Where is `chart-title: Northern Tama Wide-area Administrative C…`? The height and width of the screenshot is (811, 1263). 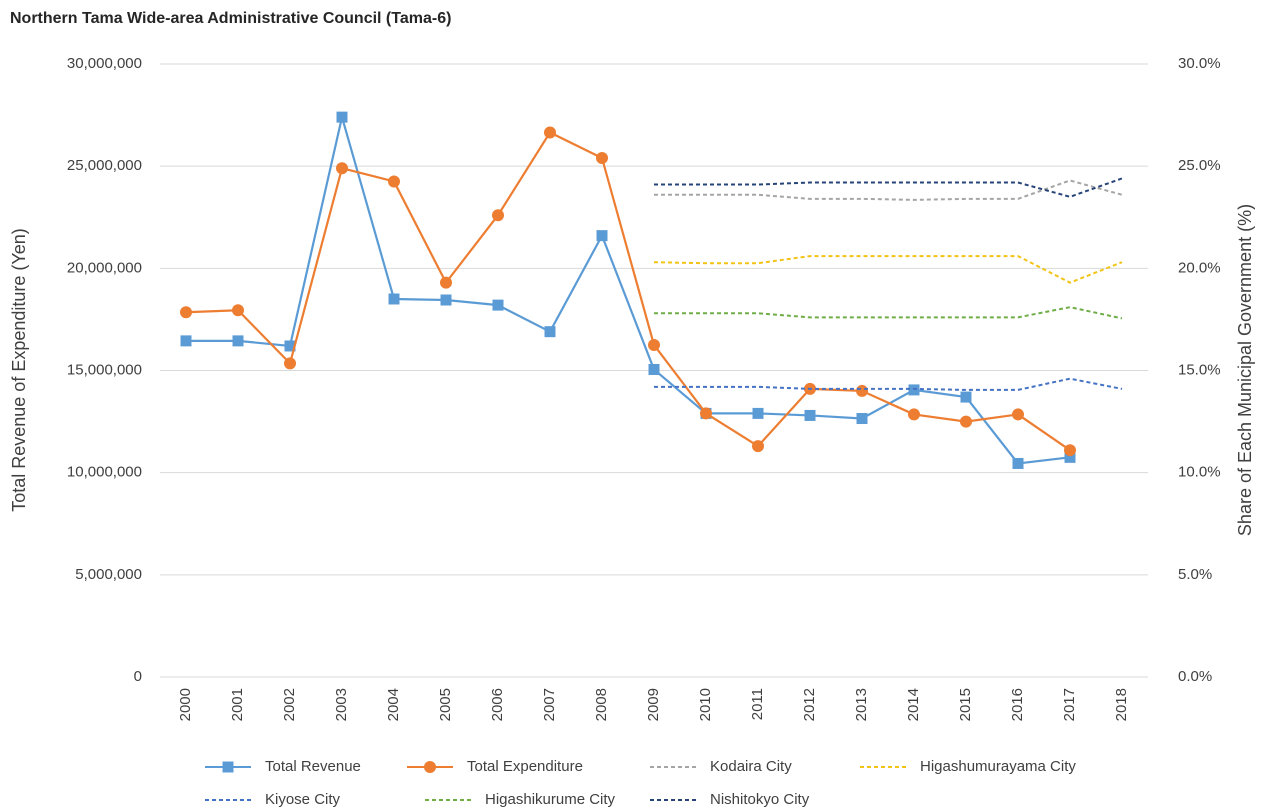
chart-title: Northern Tama Wide-area Administrative C… is located at coordinates (230, 18).